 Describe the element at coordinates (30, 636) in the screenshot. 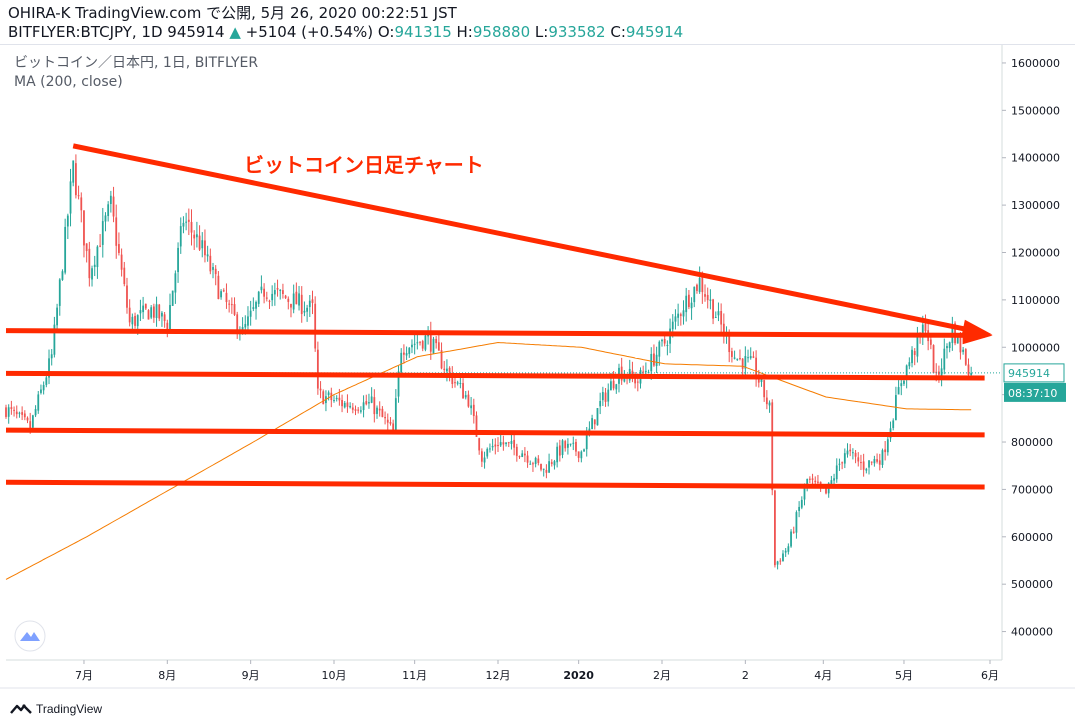

I see `chart-logo-button` at that location.